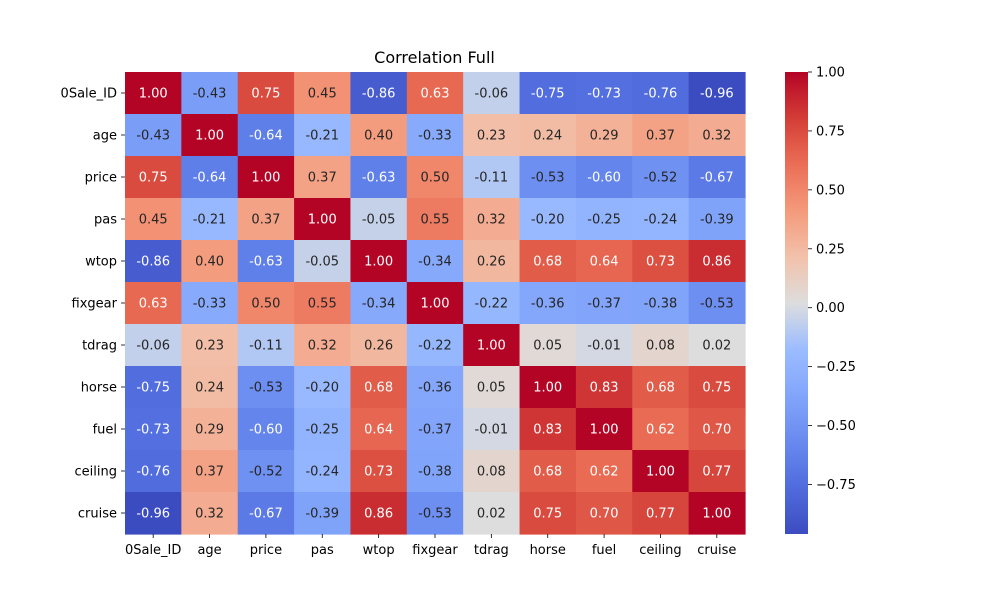  I want to click on column-tick-label: fuel, so click(604, 550).